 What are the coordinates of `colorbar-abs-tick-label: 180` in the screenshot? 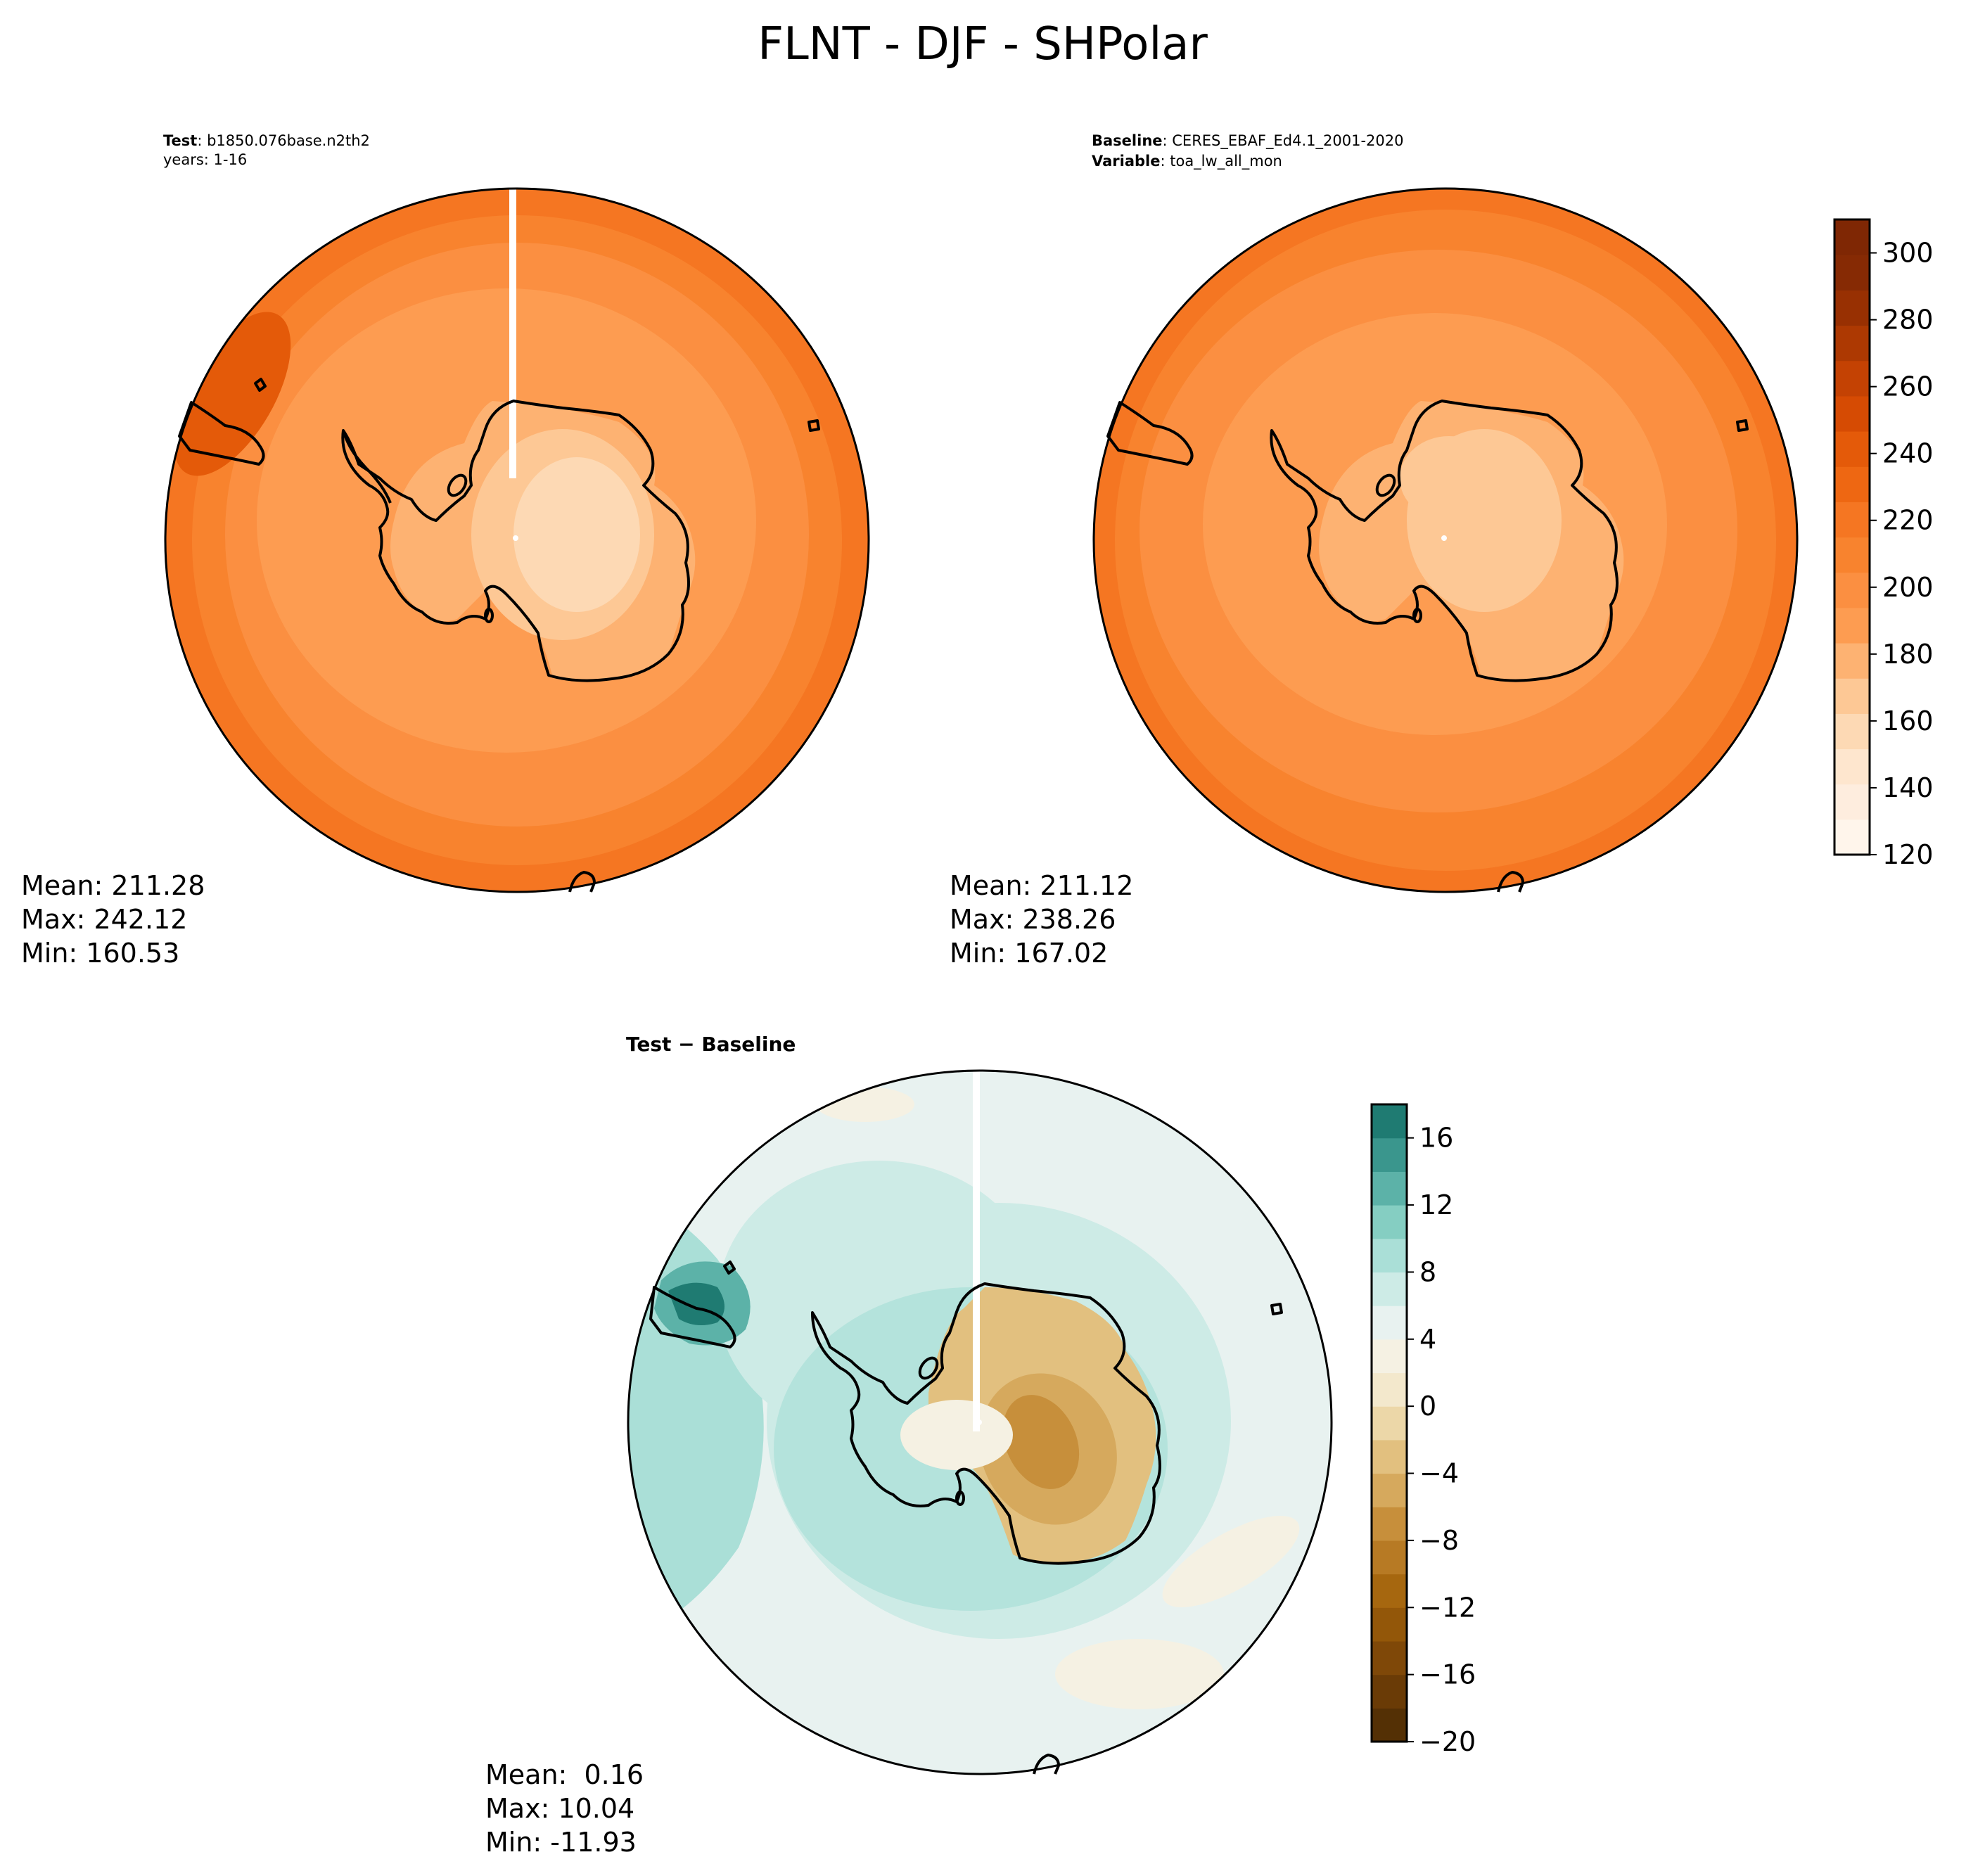 It's located at (1908, 654).